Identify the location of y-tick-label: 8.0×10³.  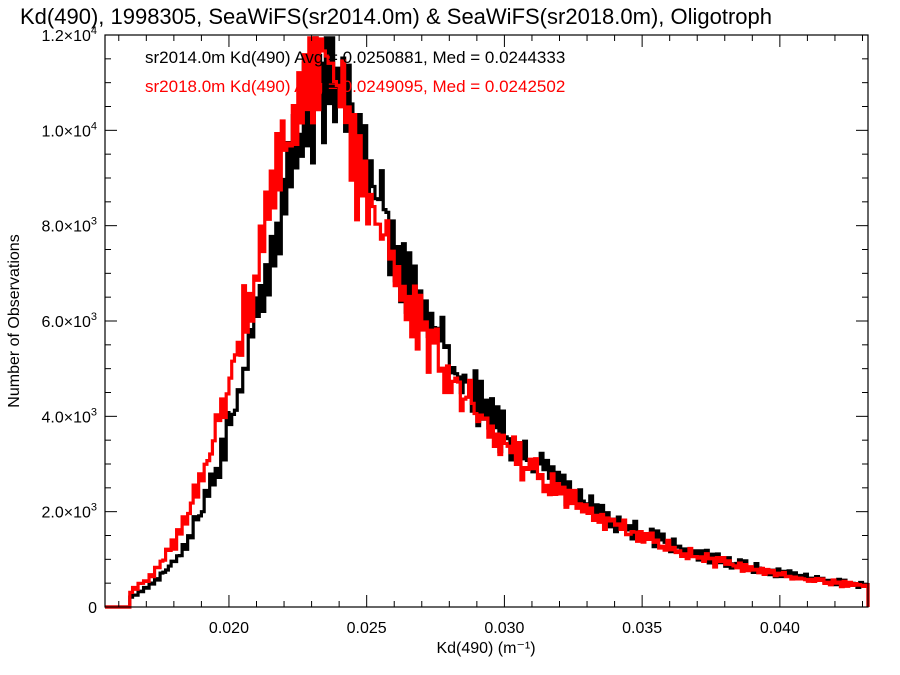
(69, 226).